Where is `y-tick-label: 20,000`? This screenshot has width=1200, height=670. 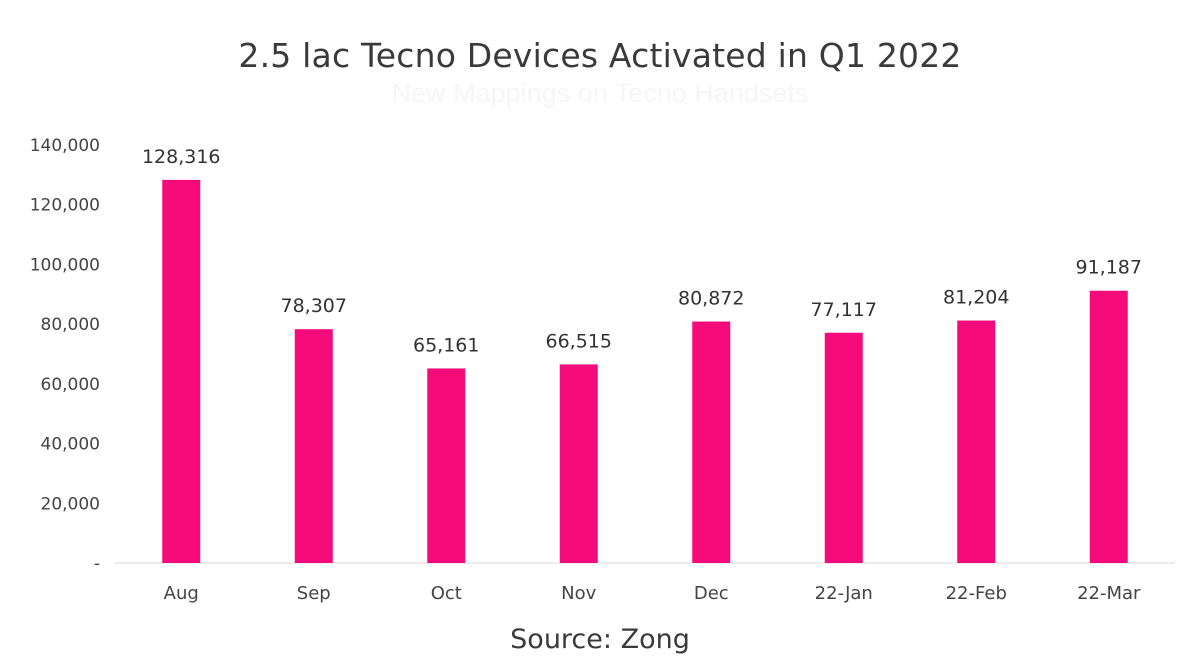 y-tick-label: 20,000 is located at coordinates (70, 504).